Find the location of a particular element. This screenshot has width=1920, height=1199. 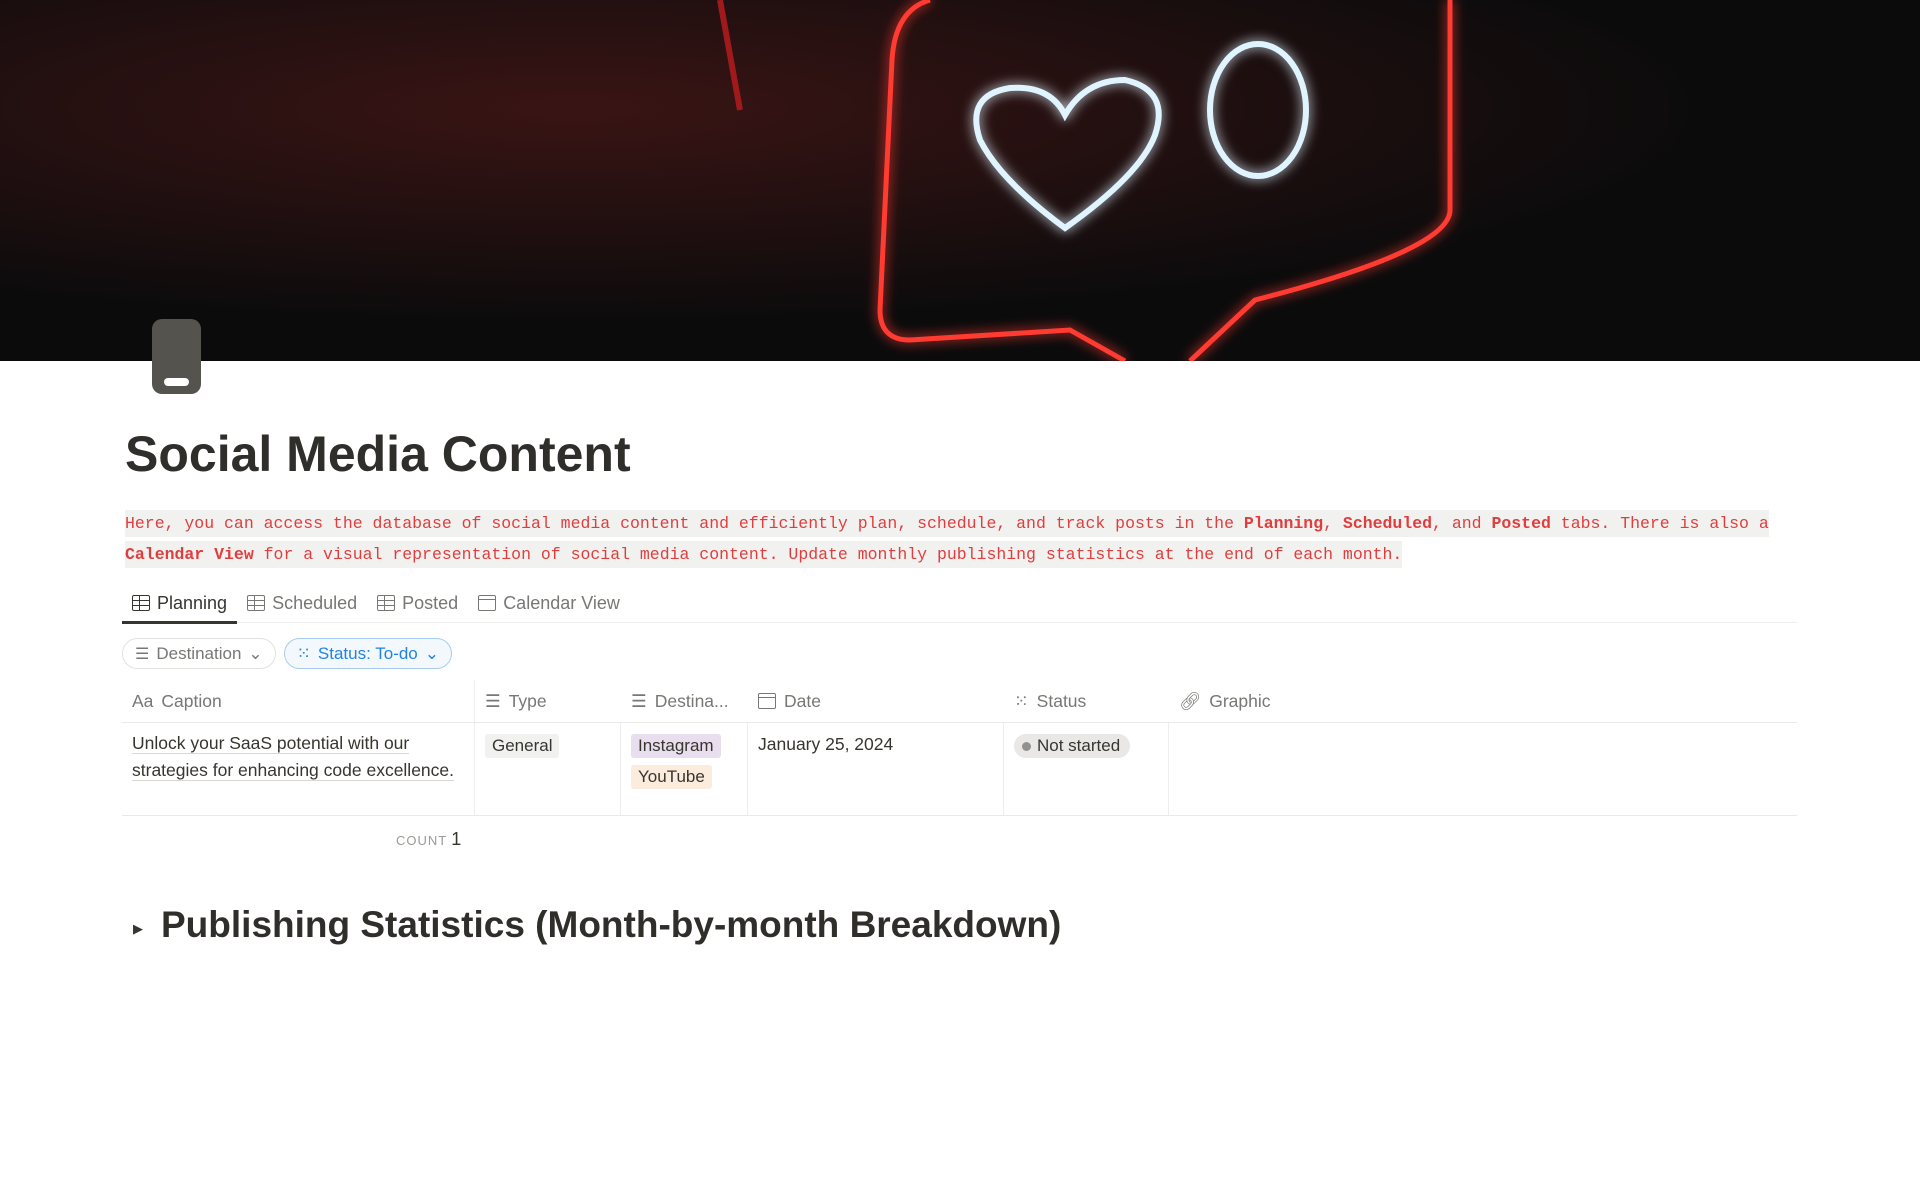

status-dot-icon is located at coordinates (1026, 746).